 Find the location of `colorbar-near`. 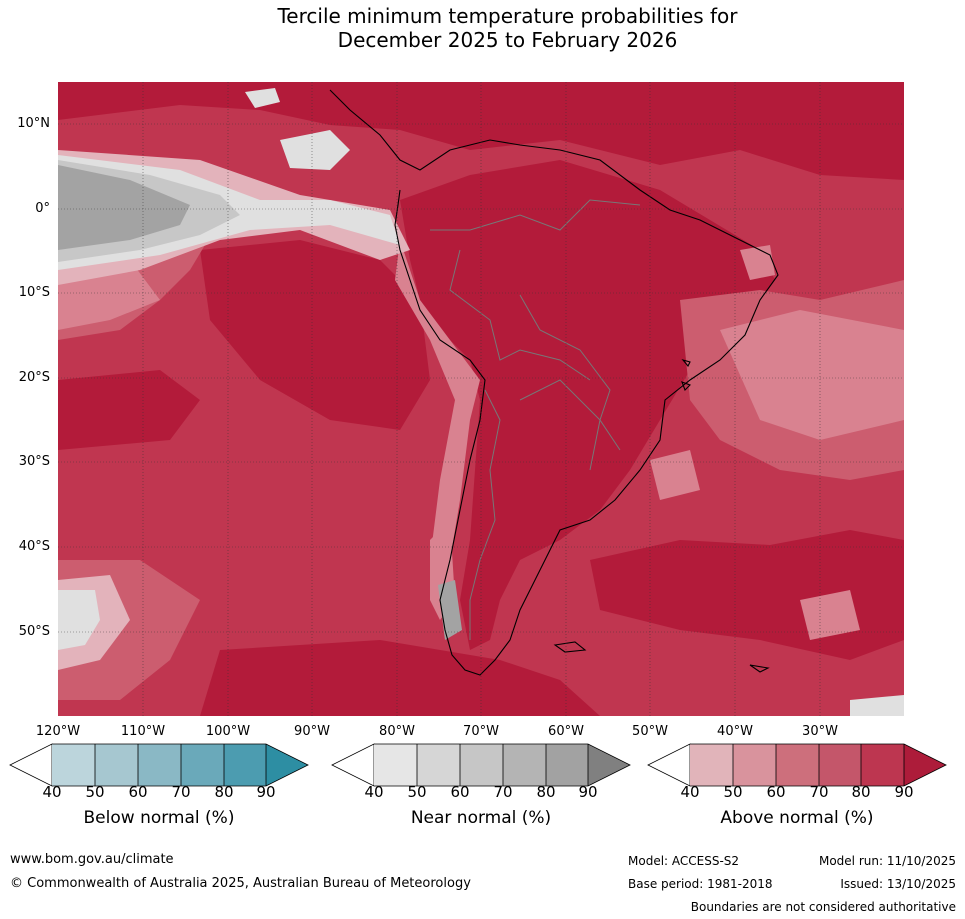

colorbar-near is located at coordinates (481, 765).